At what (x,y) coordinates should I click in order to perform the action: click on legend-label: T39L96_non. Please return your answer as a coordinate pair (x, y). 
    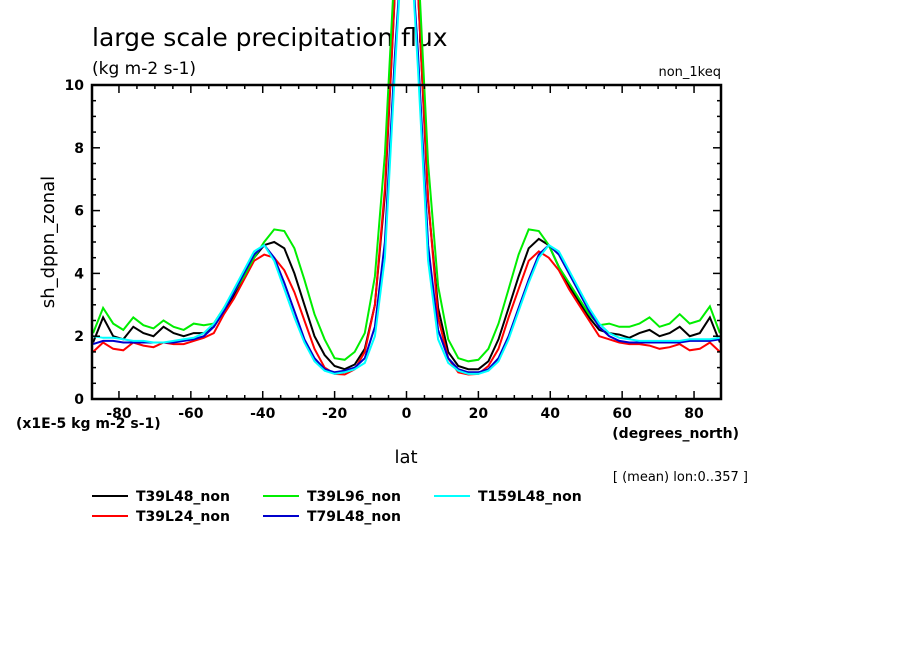
    Looking at the image, I should click on (354, 497).